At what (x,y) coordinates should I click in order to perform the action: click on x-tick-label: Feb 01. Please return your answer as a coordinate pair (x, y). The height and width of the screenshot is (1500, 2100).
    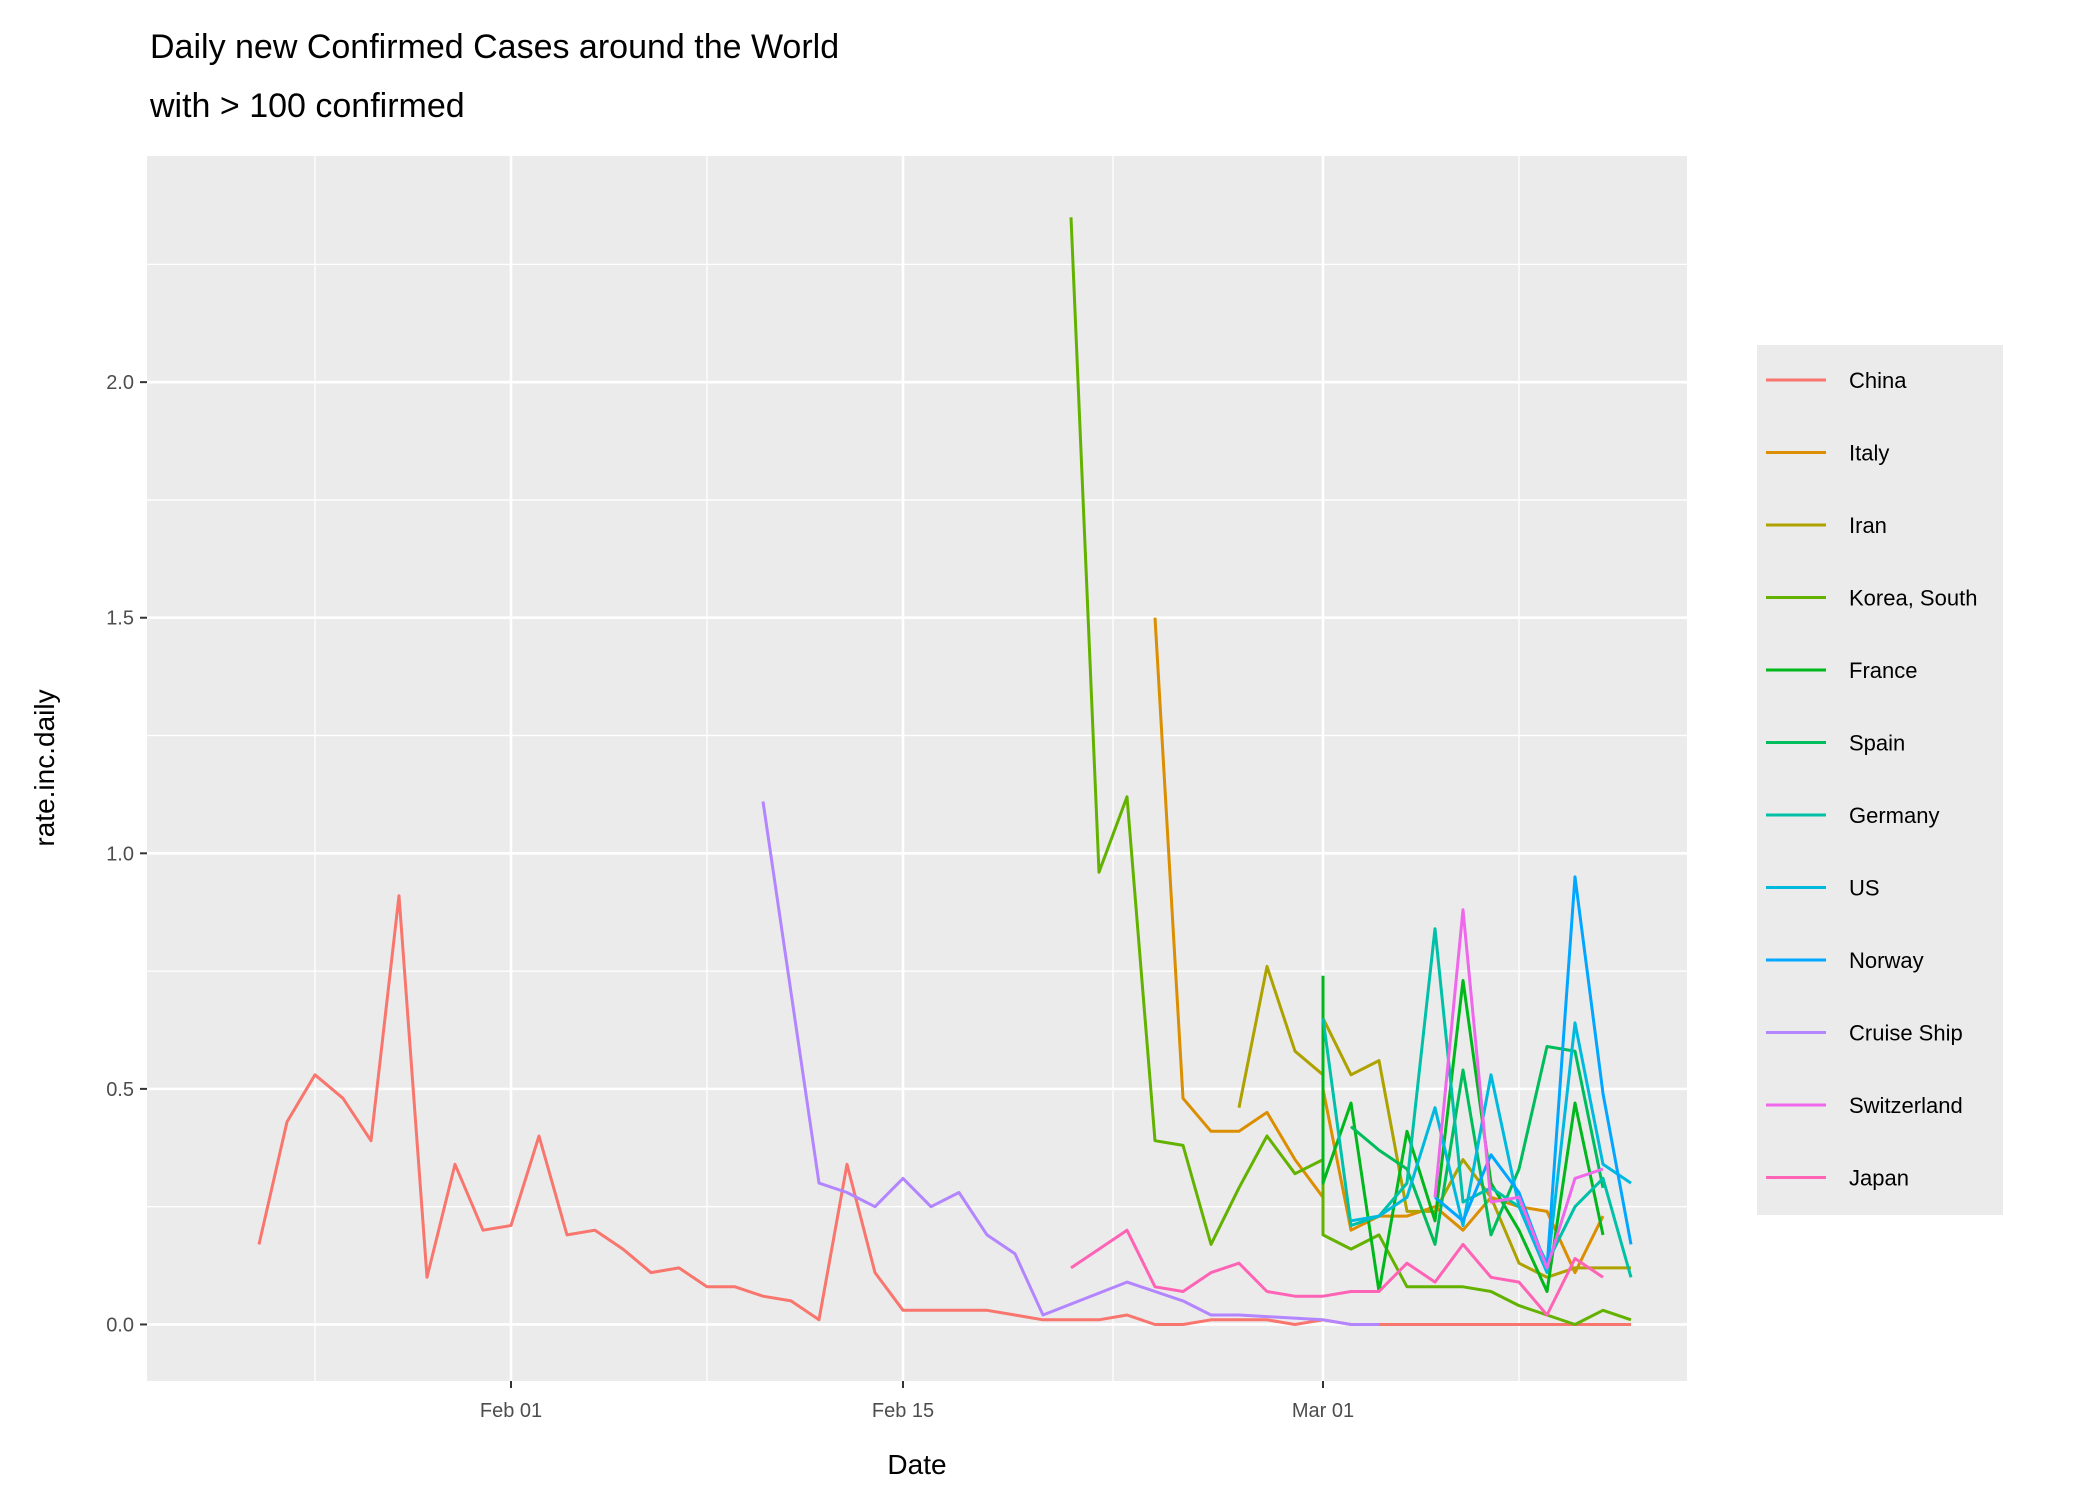
    Looking at the image, I should click on (511, 1411).